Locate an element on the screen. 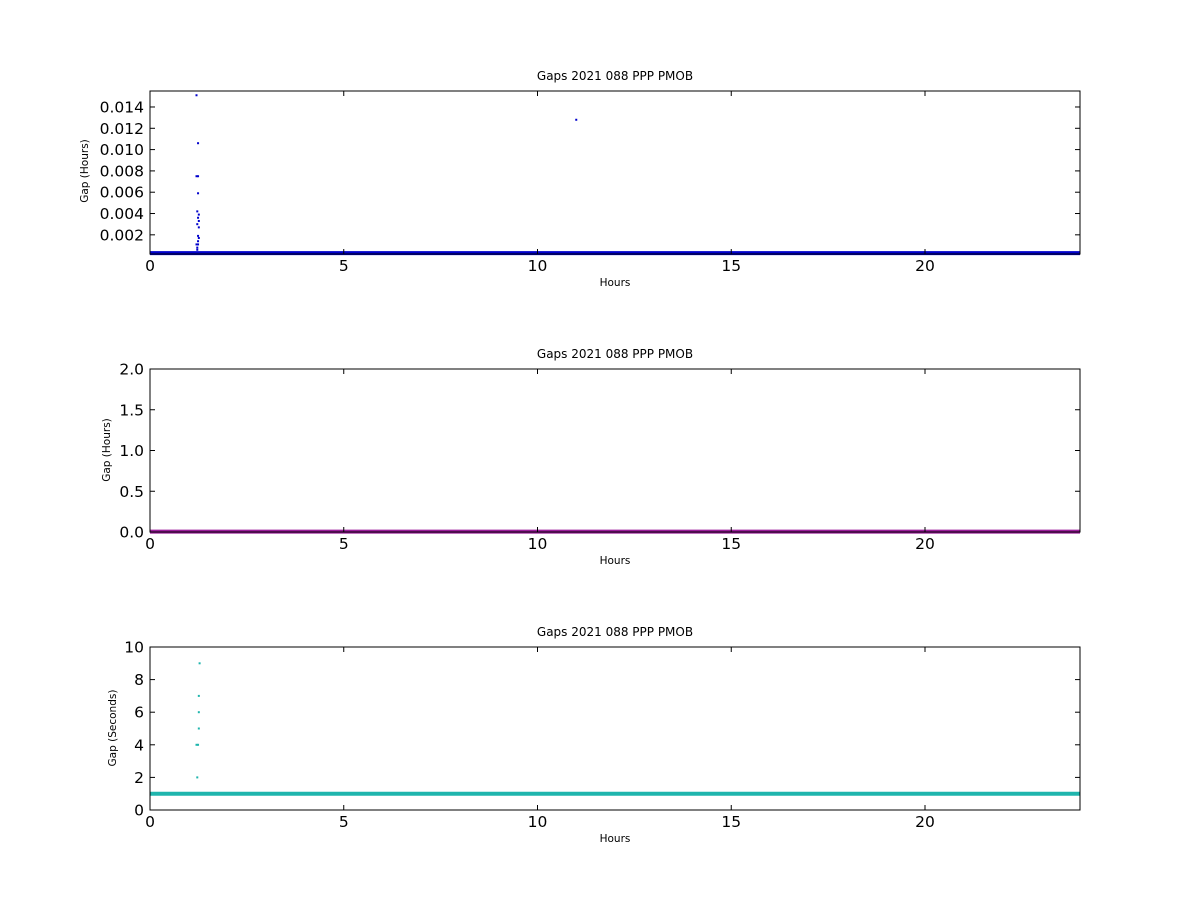  y-tick-label: 0.012 is located at coordinates (122, 129).